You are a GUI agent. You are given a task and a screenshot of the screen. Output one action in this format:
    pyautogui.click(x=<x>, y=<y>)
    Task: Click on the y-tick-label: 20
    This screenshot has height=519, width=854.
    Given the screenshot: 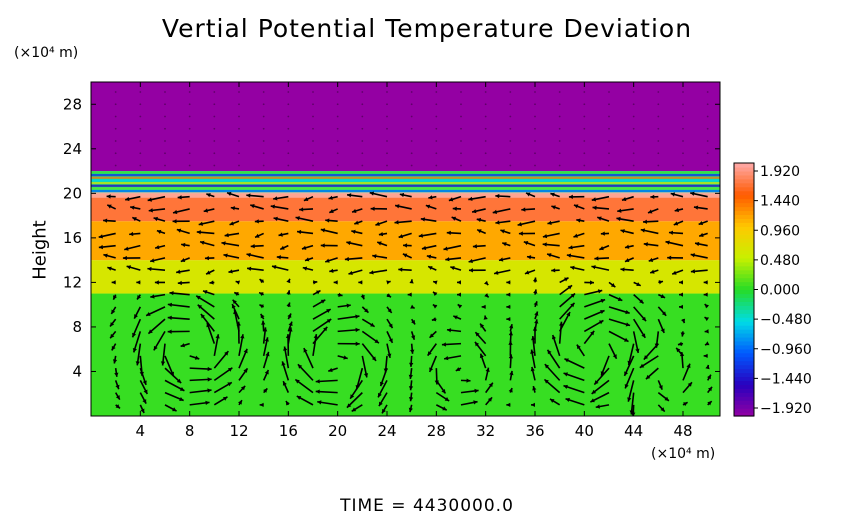 What is the action you would take?
    pyautogui.click(x=72, y=193)
    